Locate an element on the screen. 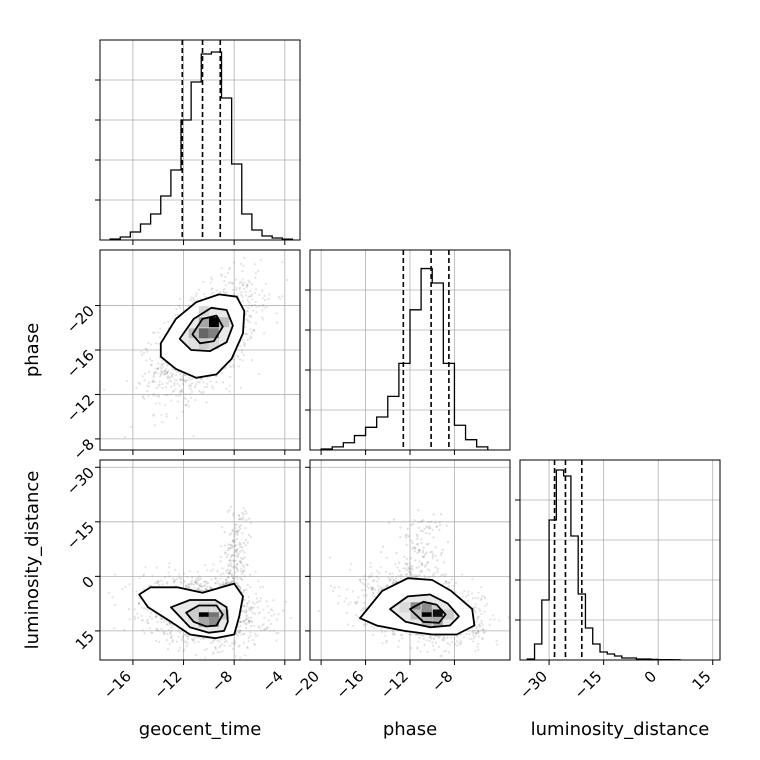 This screenshot has width=760, height=760. pair-geocent-time-vs-luminosity-distance-density-pixel is located at coordinates (203, 607).